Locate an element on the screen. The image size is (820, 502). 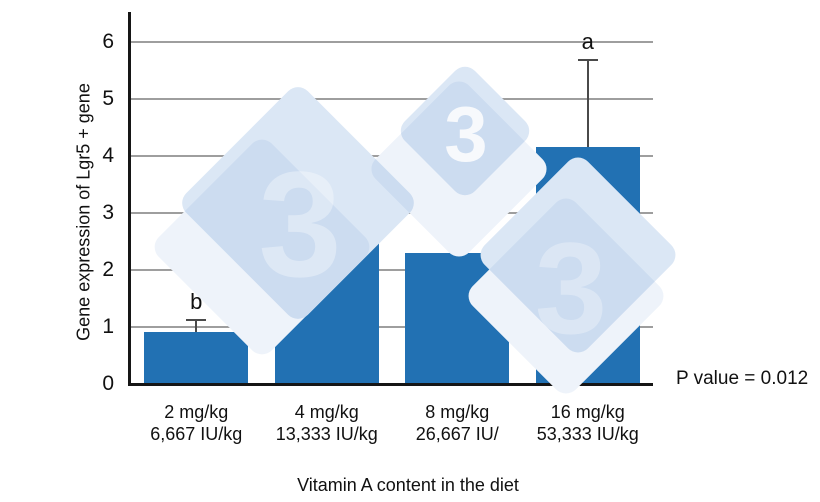
x-tick-label-line1: 4 mg/kg is located at coordinates (326, 412).